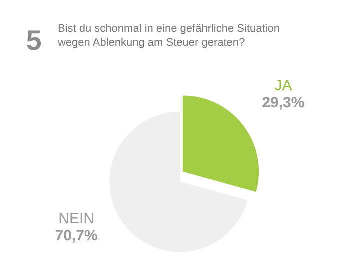  What do you see at coordinates (283, 85) in the screenshot?
I see `slice-label: JA` at bounding box center [283, 85].